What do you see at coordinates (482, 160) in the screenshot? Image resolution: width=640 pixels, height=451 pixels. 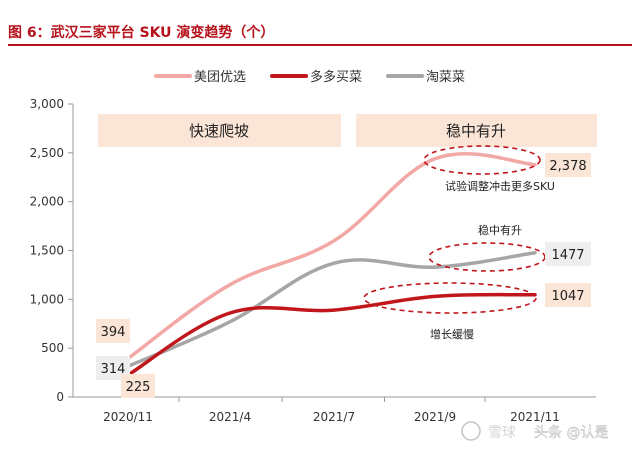 I see `highlight-ellipse-meituan` at bounding box center [482, 160].